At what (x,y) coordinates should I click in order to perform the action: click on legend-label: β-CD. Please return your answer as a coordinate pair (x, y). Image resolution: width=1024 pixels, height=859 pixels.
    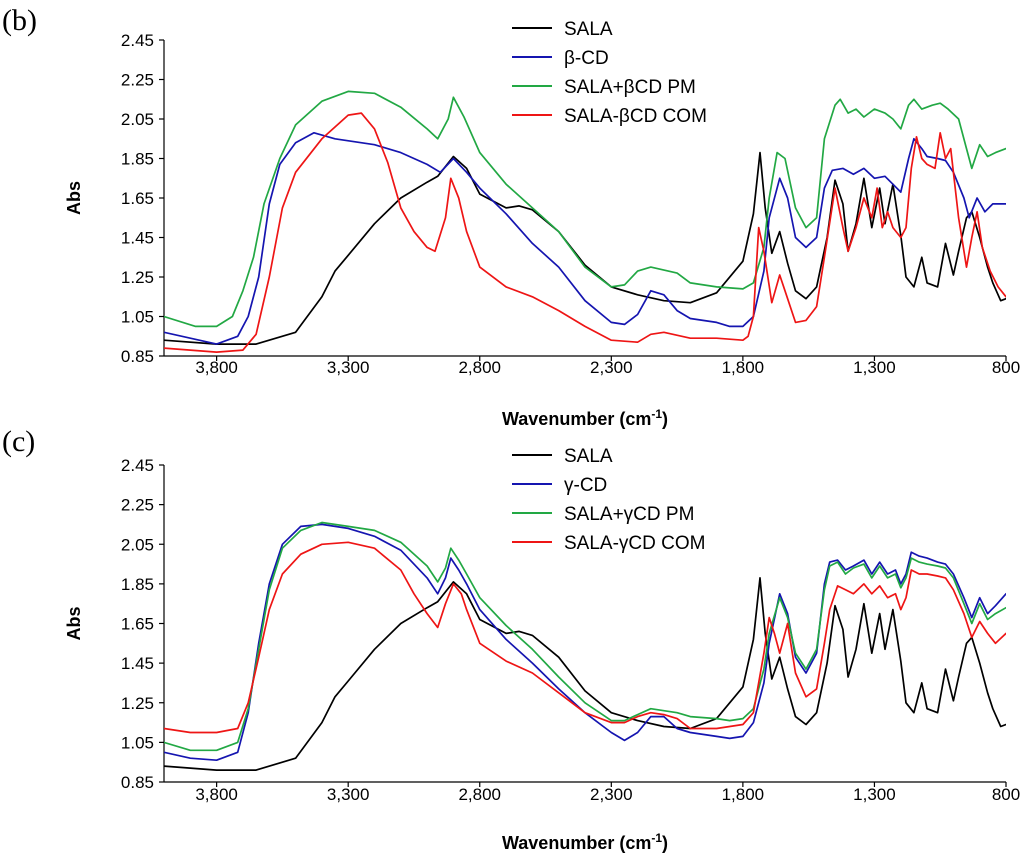
    Looking at the image, I should click on (586, 58).